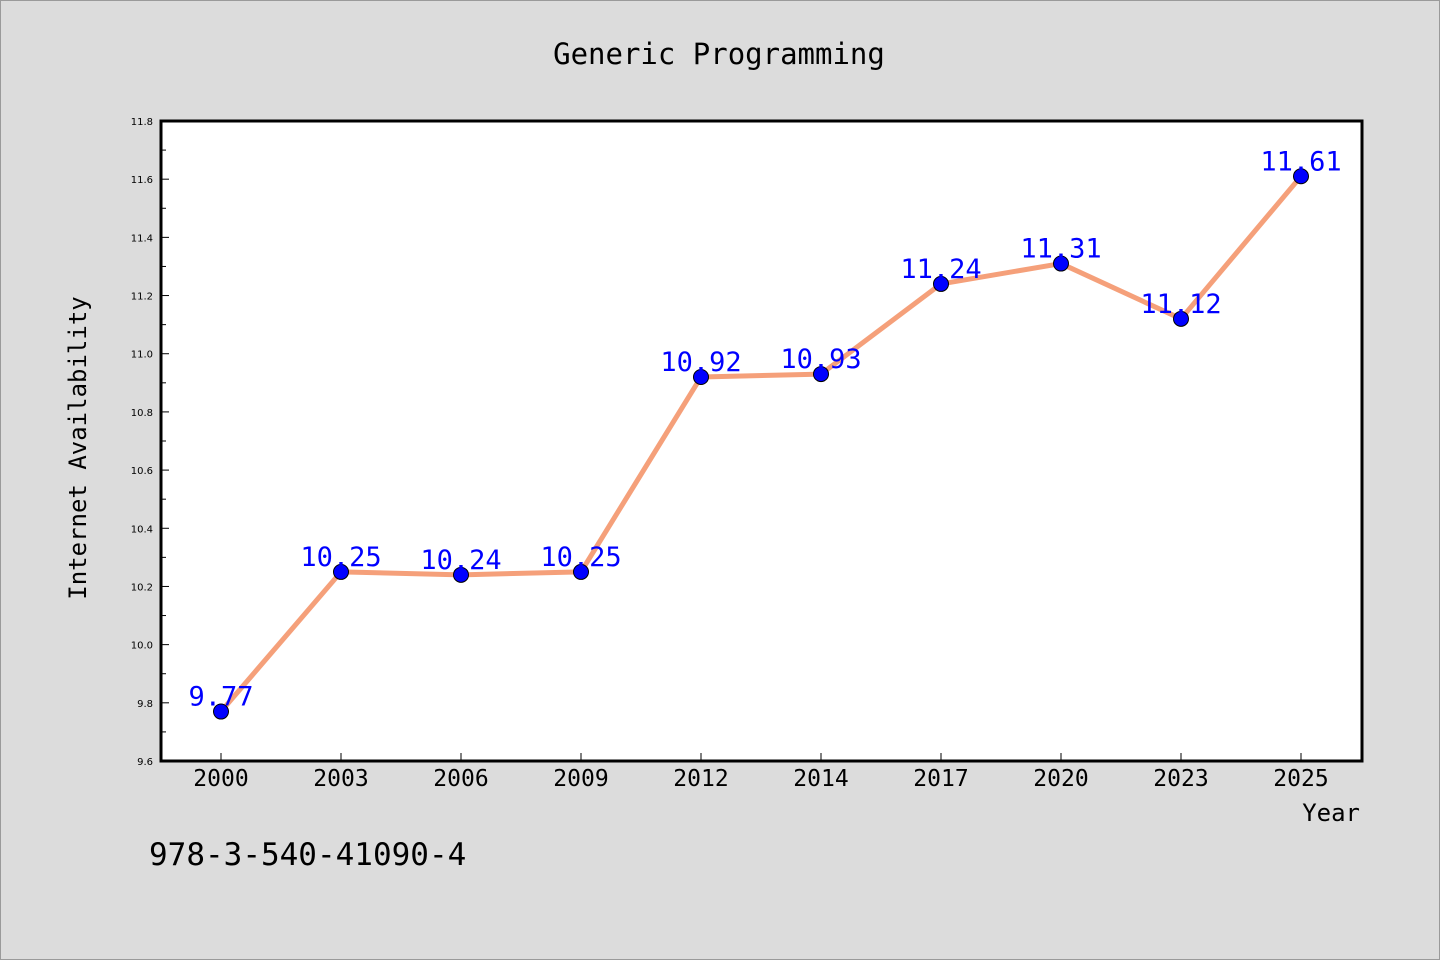  What do you see at coordinates (761, 772) in the screenshot?
I see `x-axis: 2000 2003 2006 2009 2012 2014 2017 2020 2023 2025` at bounding box center [761, 772].